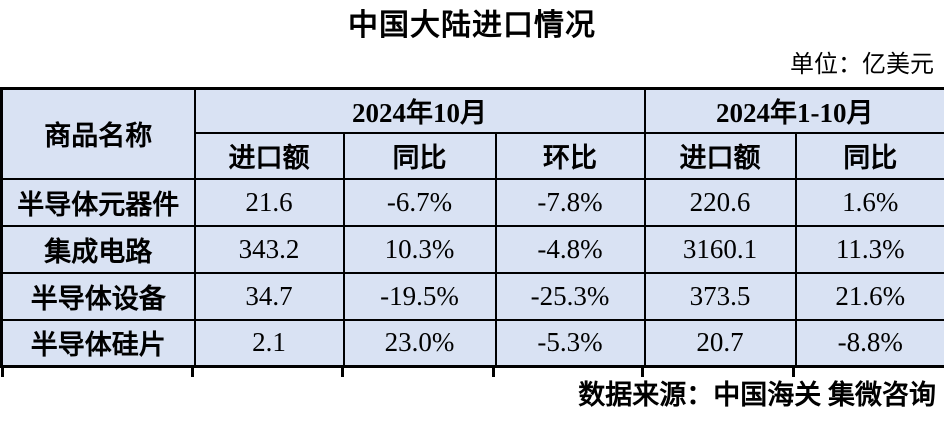 The height and width of the screenshot is (434, 944). What do you see at coordinates (472, 395) in the screenshot?
I see `data-source-label: 数据来源：中国海关 集微咨询` at bounding box center [472, 395].